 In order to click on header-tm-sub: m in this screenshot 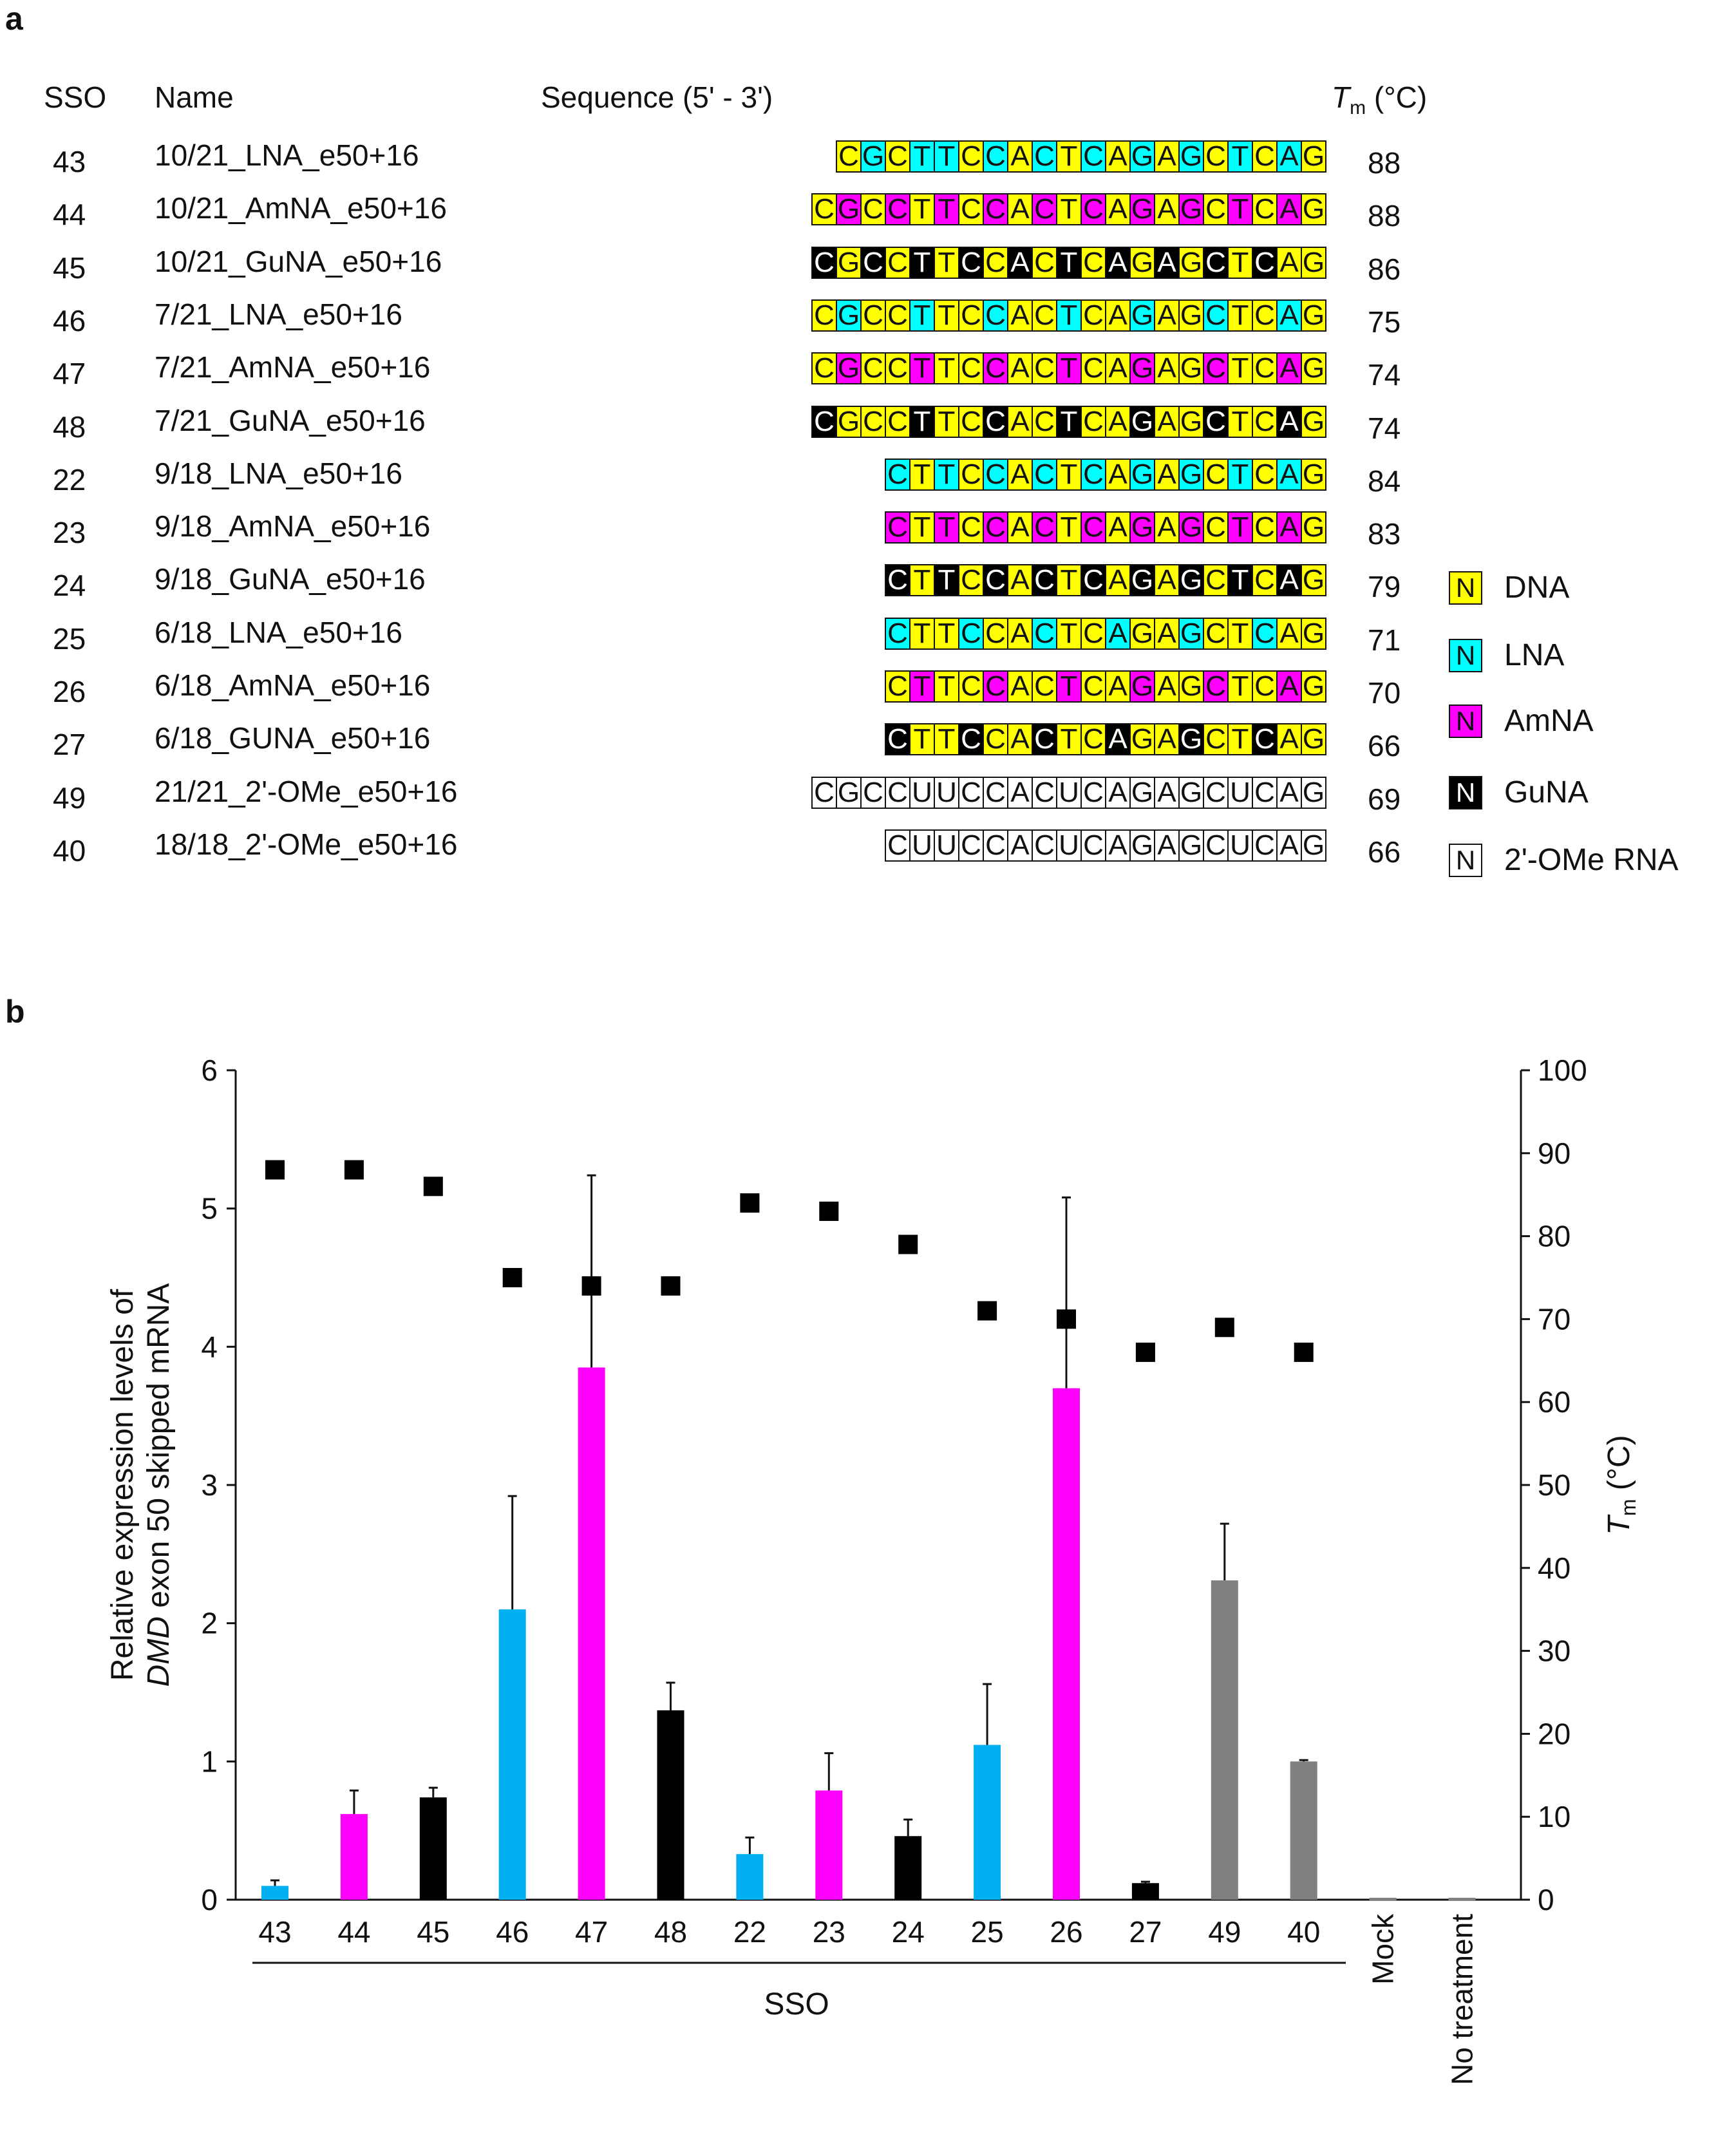, I will do `click(1358, 108)`.